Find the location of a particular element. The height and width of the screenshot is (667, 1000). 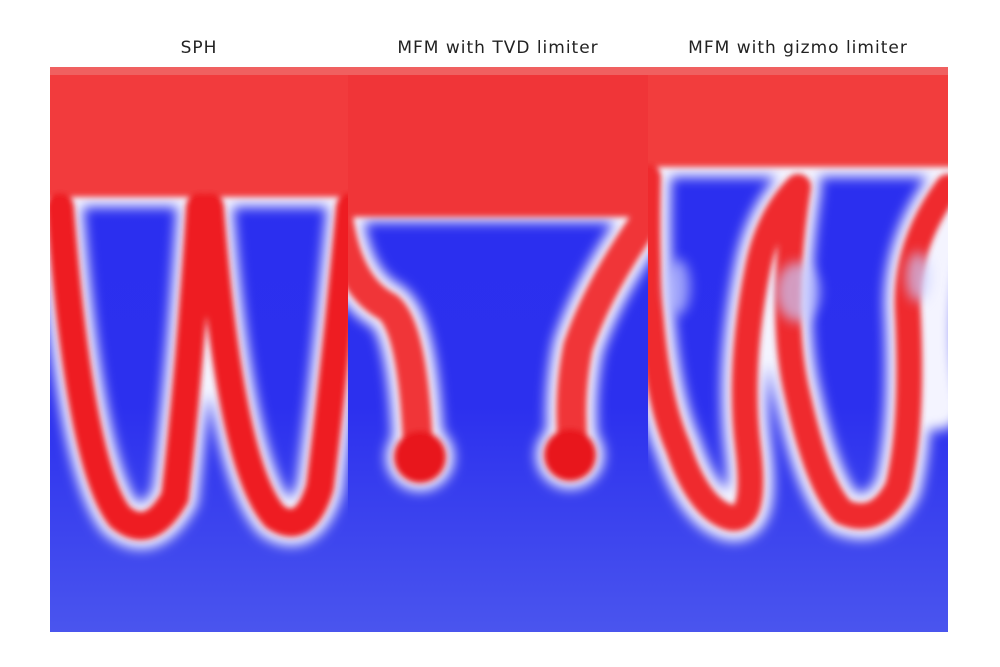

panel-title: MFM with TVD limiter is located at coordinates (497, 48).